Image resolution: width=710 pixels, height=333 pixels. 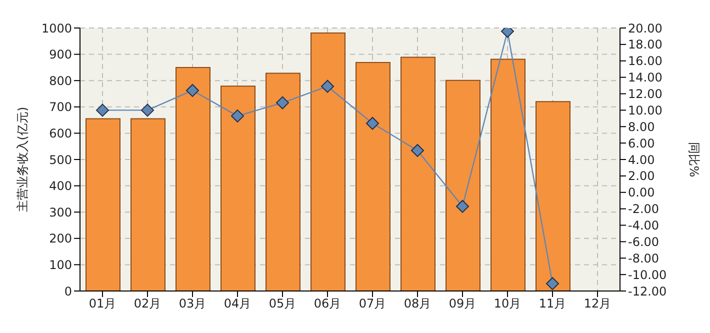 What do you see at coordinates (60, 212) in the screenshot?
I see `y-tick-label: 300` at bounding box center [60, 212].